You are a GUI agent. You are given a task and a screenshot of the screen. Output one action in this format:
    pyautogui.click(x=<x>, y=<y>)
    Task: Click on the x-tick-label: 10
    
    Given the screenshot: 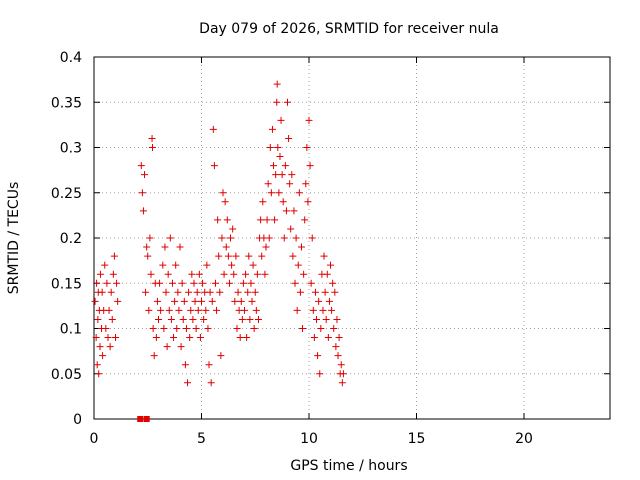 What is the action you would take?
    pyautogui.click(x=309, y=439)
    